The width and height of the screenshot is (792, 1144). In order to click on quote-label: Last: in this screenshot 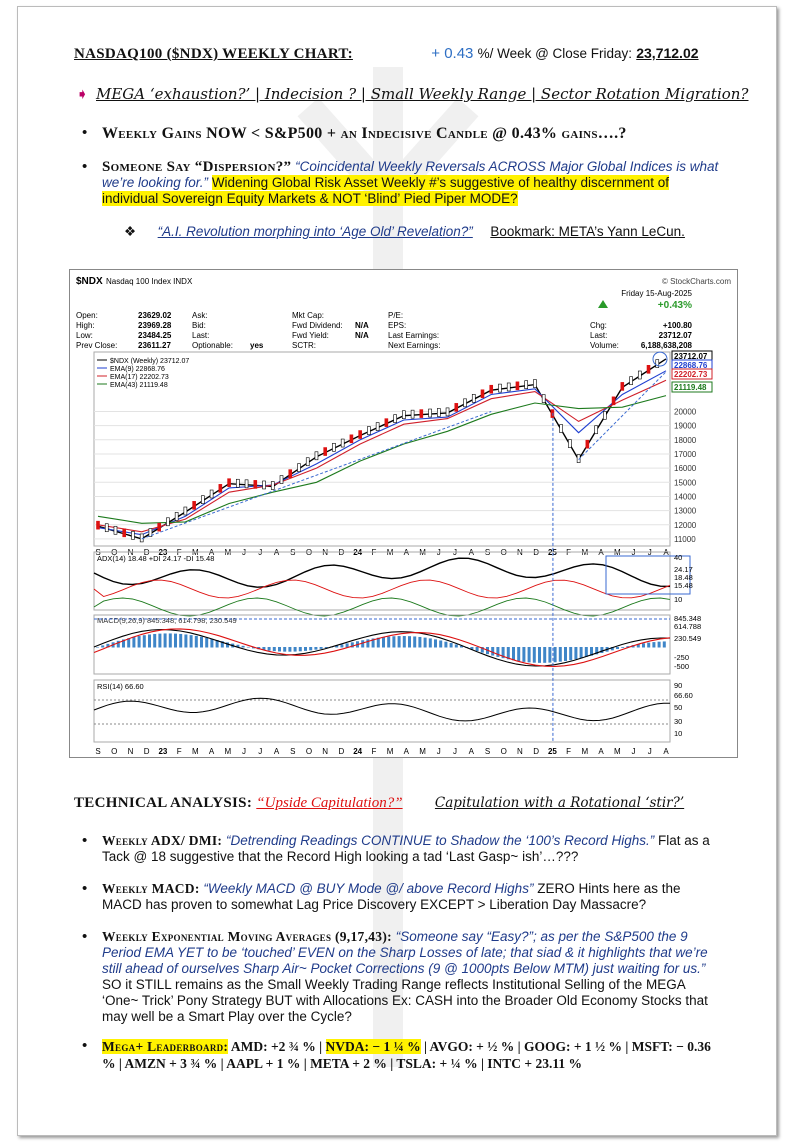, I will do `click(200, 335)`.